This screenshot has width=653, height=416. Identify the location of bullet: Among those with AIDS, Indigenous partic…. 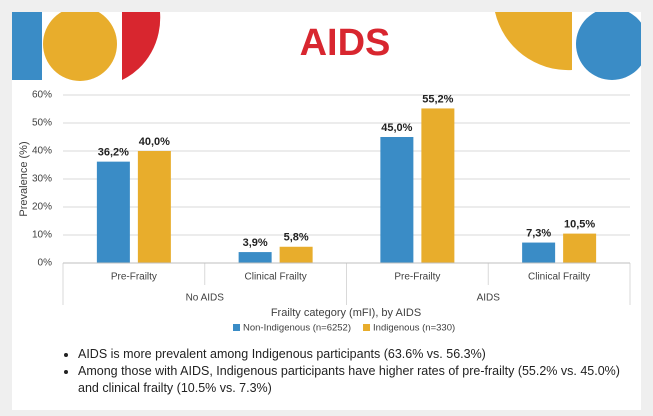
(358, 380).